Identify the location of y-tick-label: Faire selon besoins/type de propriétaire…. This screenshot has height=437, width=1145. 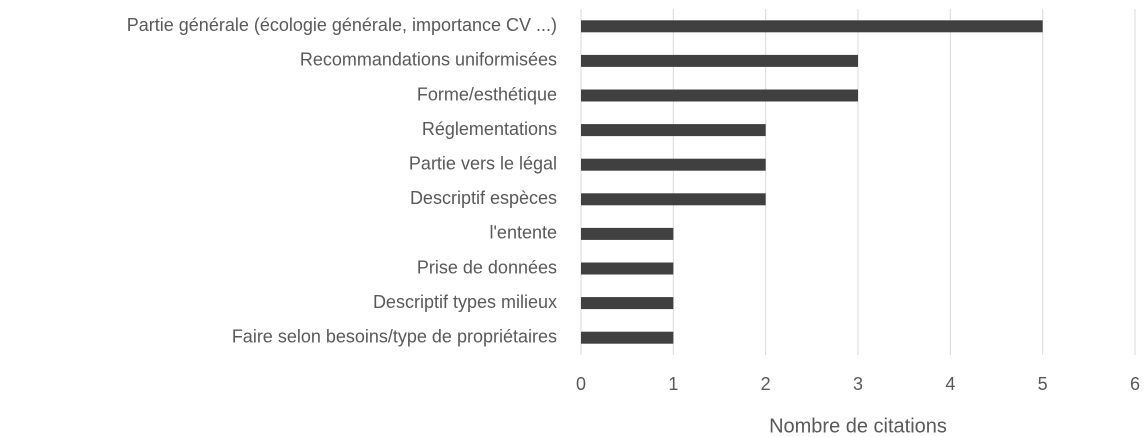
(394, 336).